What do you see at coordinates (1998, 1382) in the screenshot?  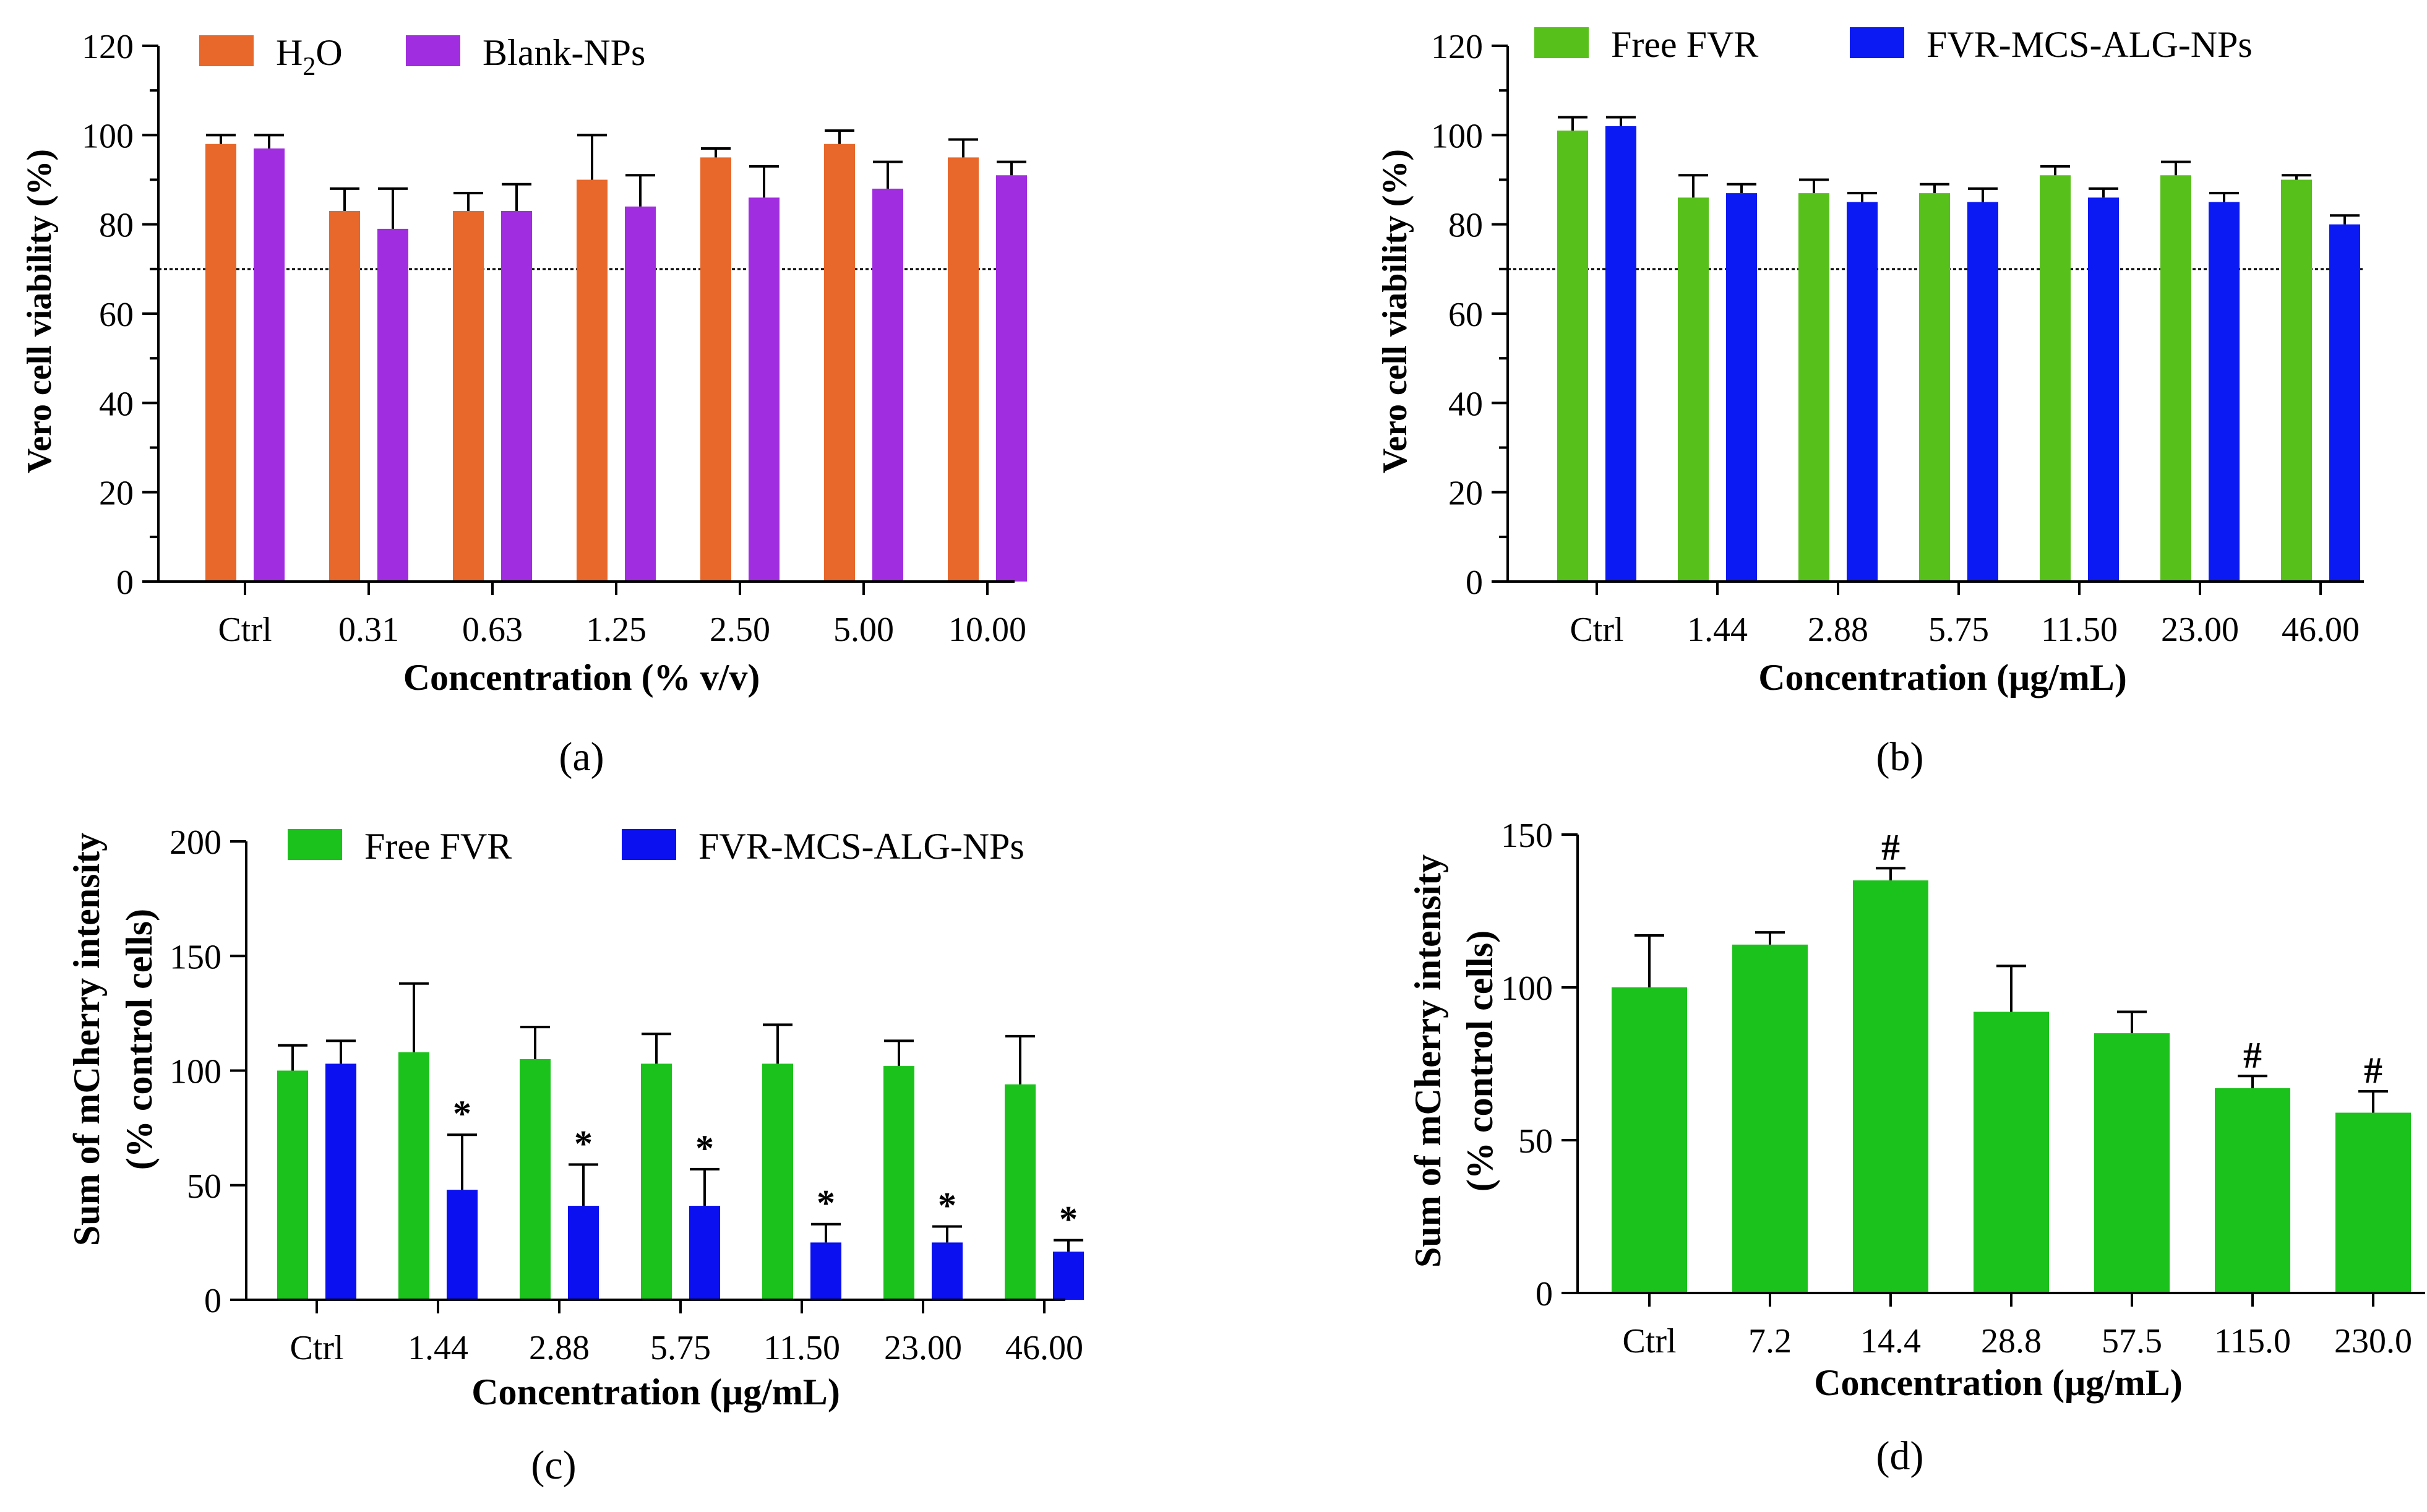 I see `x-axis-title: Concentration (μg/mL)` at bounding box center [1998, 1382].